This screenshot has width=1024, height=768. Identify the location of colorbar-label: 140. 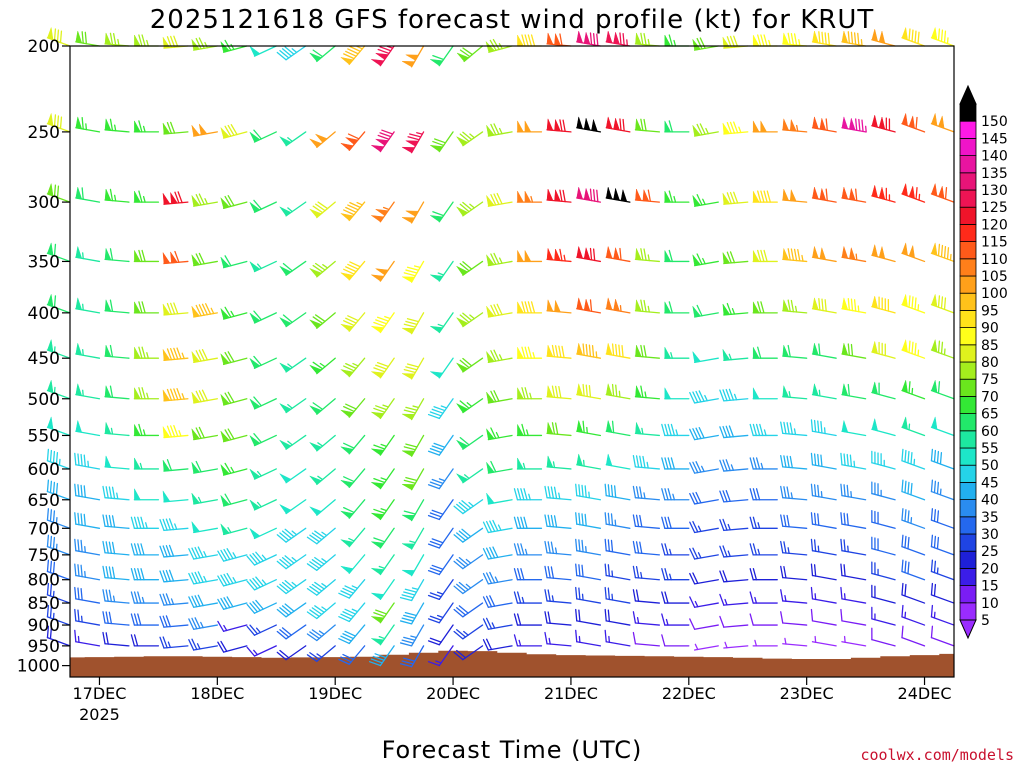
(994, 157).